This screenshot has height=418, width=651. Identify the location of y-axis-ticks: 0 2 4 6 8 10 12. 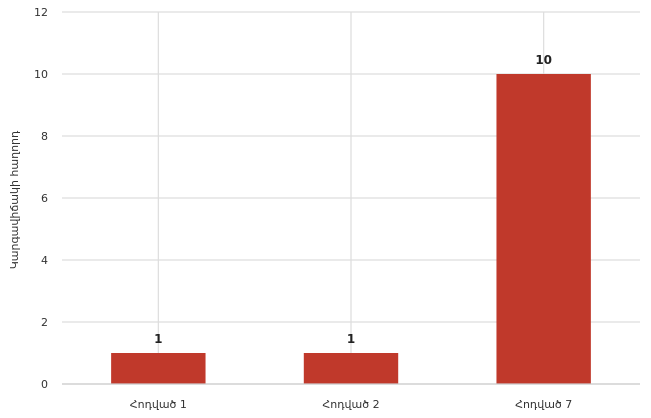
(41, 198).